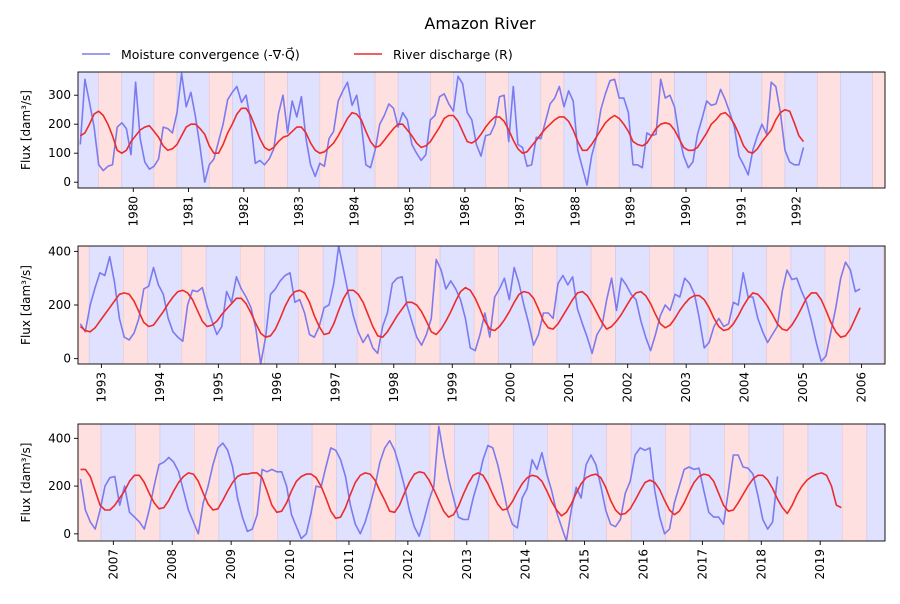 The image size is (900, 604). What do you see at coordinates (160, 387) in the screenshot?
I see `x-tick-label: 1994` at bounding box center [160, 387].